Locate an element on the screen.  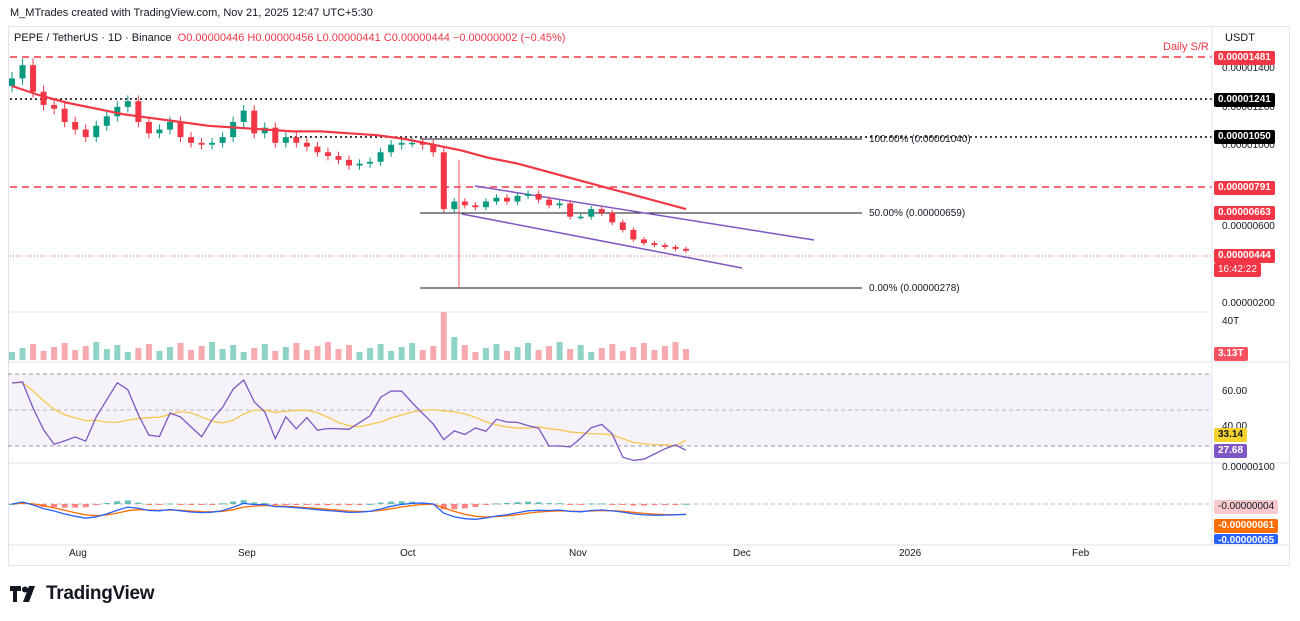
daily-sr-label: Daily S/R is located at coordinates (1186, 47).